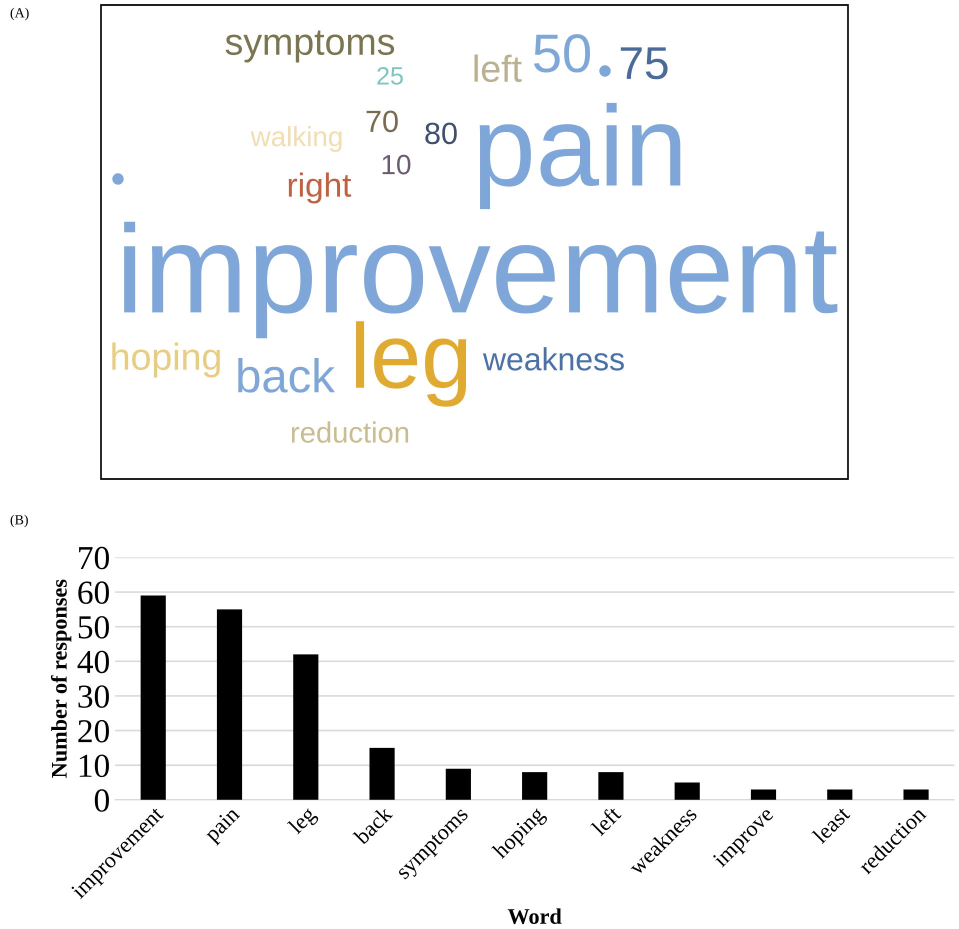 This screenshot has height=929, width=959. I want to click on y-tick-label: 70, so click(94, 558).